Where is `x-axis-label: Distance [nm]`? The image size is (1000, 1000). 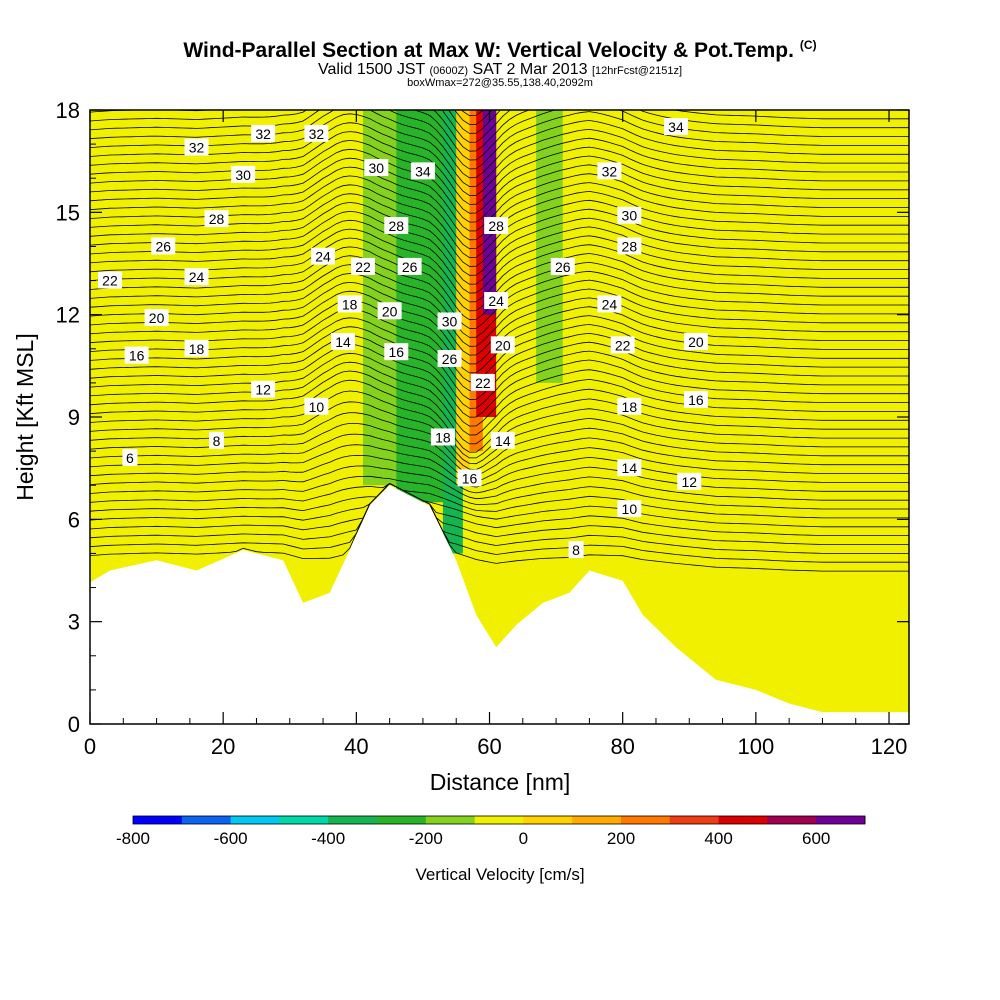 x-axis-label: Distance [nm] is located at coordinates (500, 782).